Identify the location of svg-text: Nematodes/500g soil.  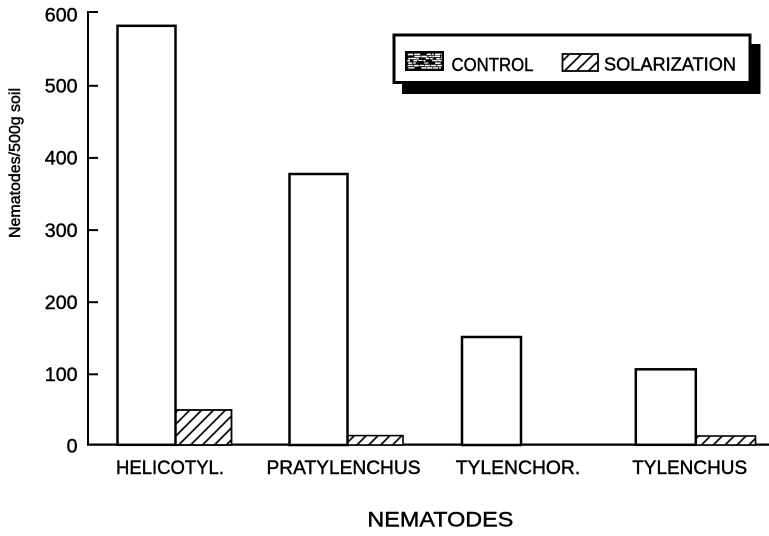
(15, 163).